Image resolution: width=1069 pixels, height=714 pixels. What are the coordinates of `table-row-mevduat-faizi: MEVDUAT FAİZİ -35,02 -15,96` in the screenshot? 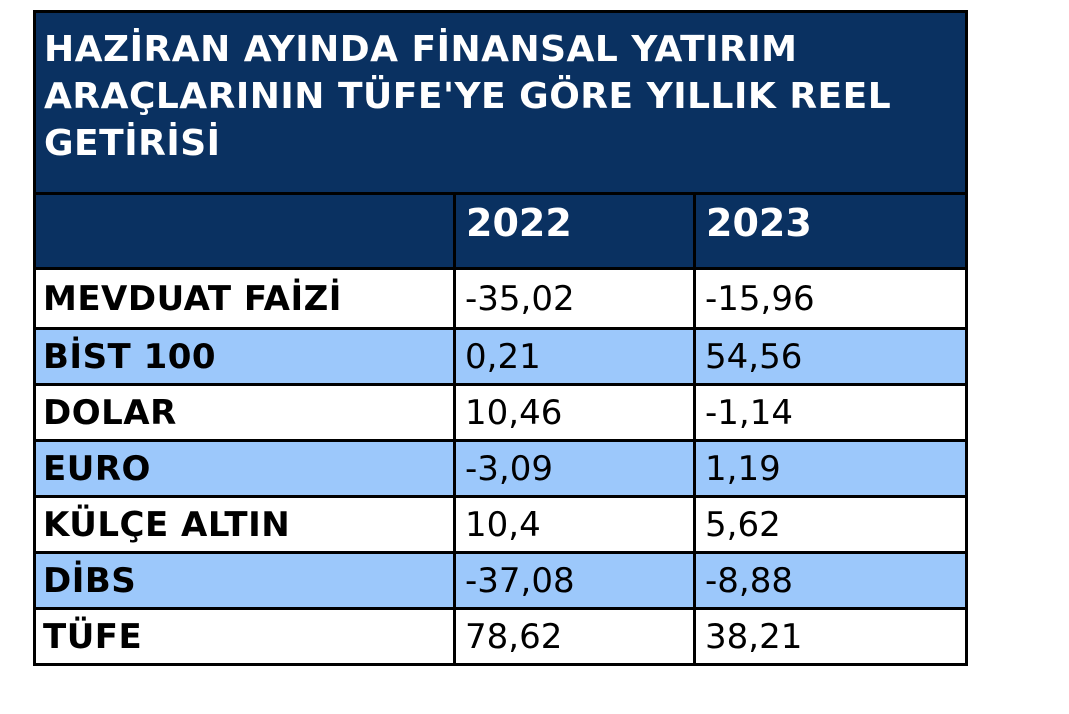 It's located at (501, 298).